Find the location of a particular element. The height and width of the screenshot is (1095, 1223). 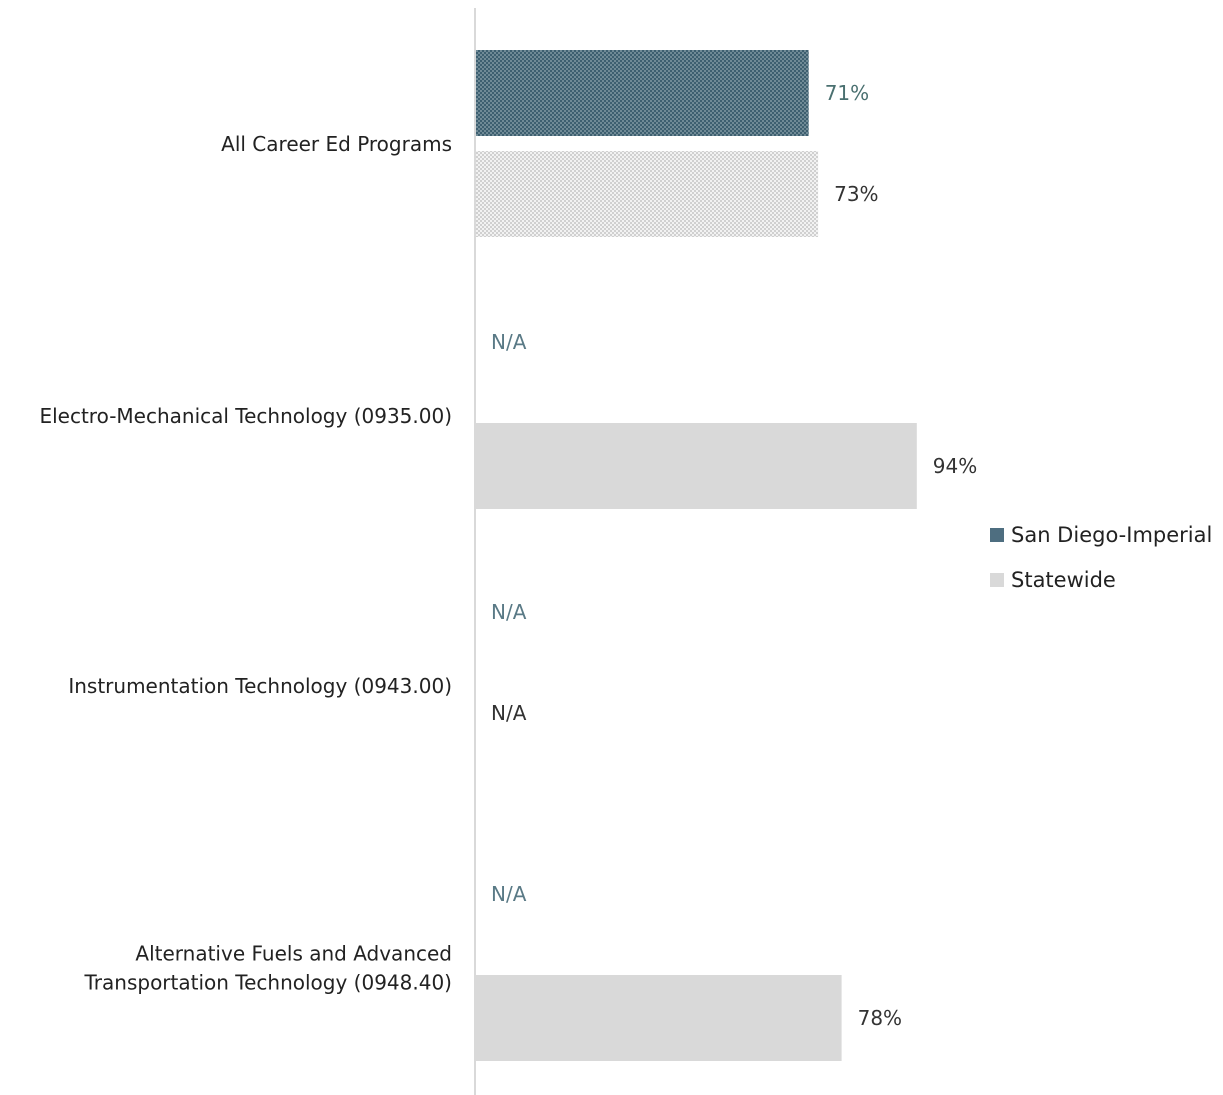

legend-label-series-2: Statewide is located at coordinates (1063, 579).